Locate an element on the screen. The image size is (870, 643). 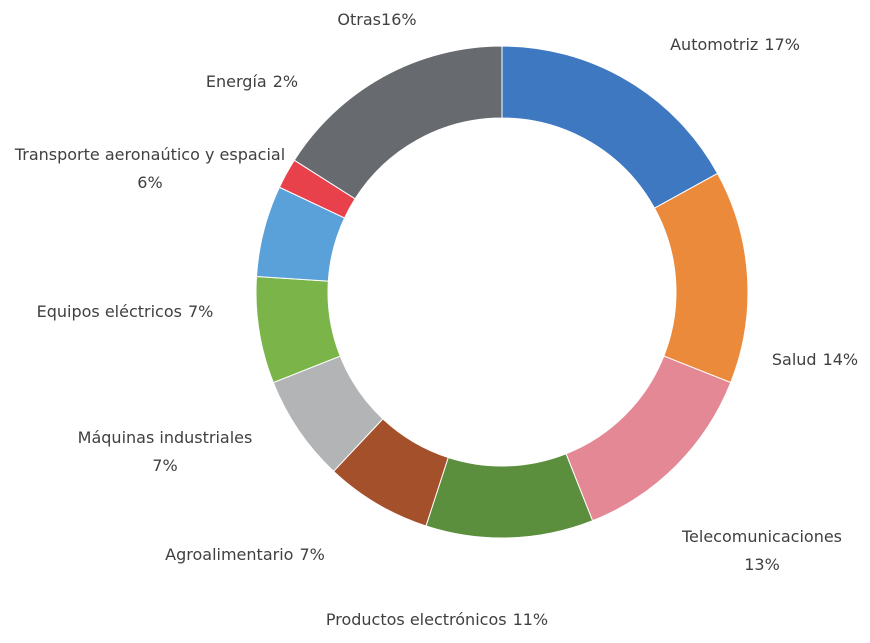
category-name: Máquinas industriales is located at coordinates (165, 437).